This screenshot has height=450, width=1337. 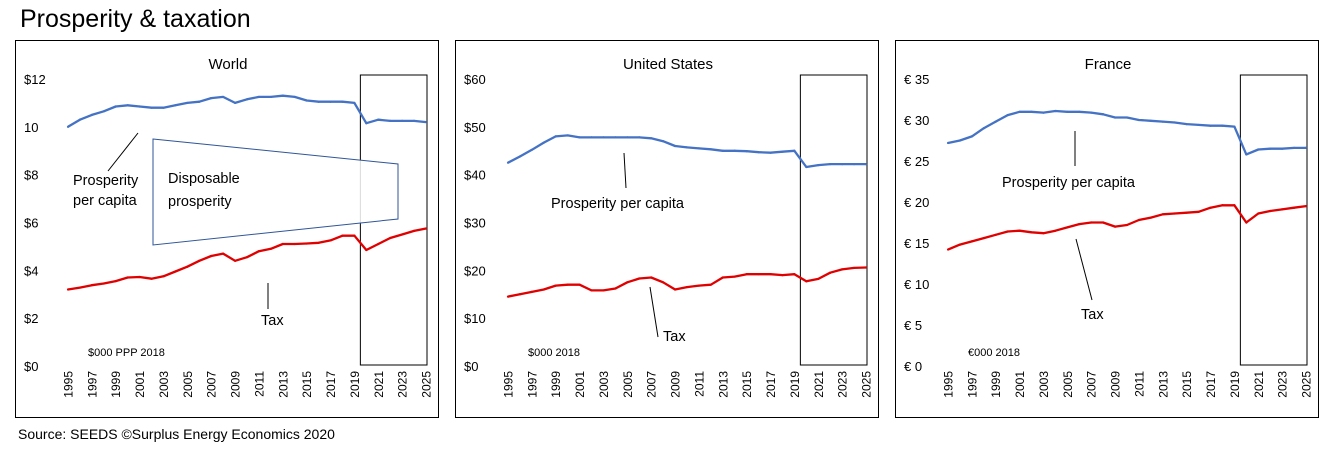 What do you see at coordinates (843, 384) in the screenshot?
I see `x-tick-label: 2023` at bounding box center [843, 384].